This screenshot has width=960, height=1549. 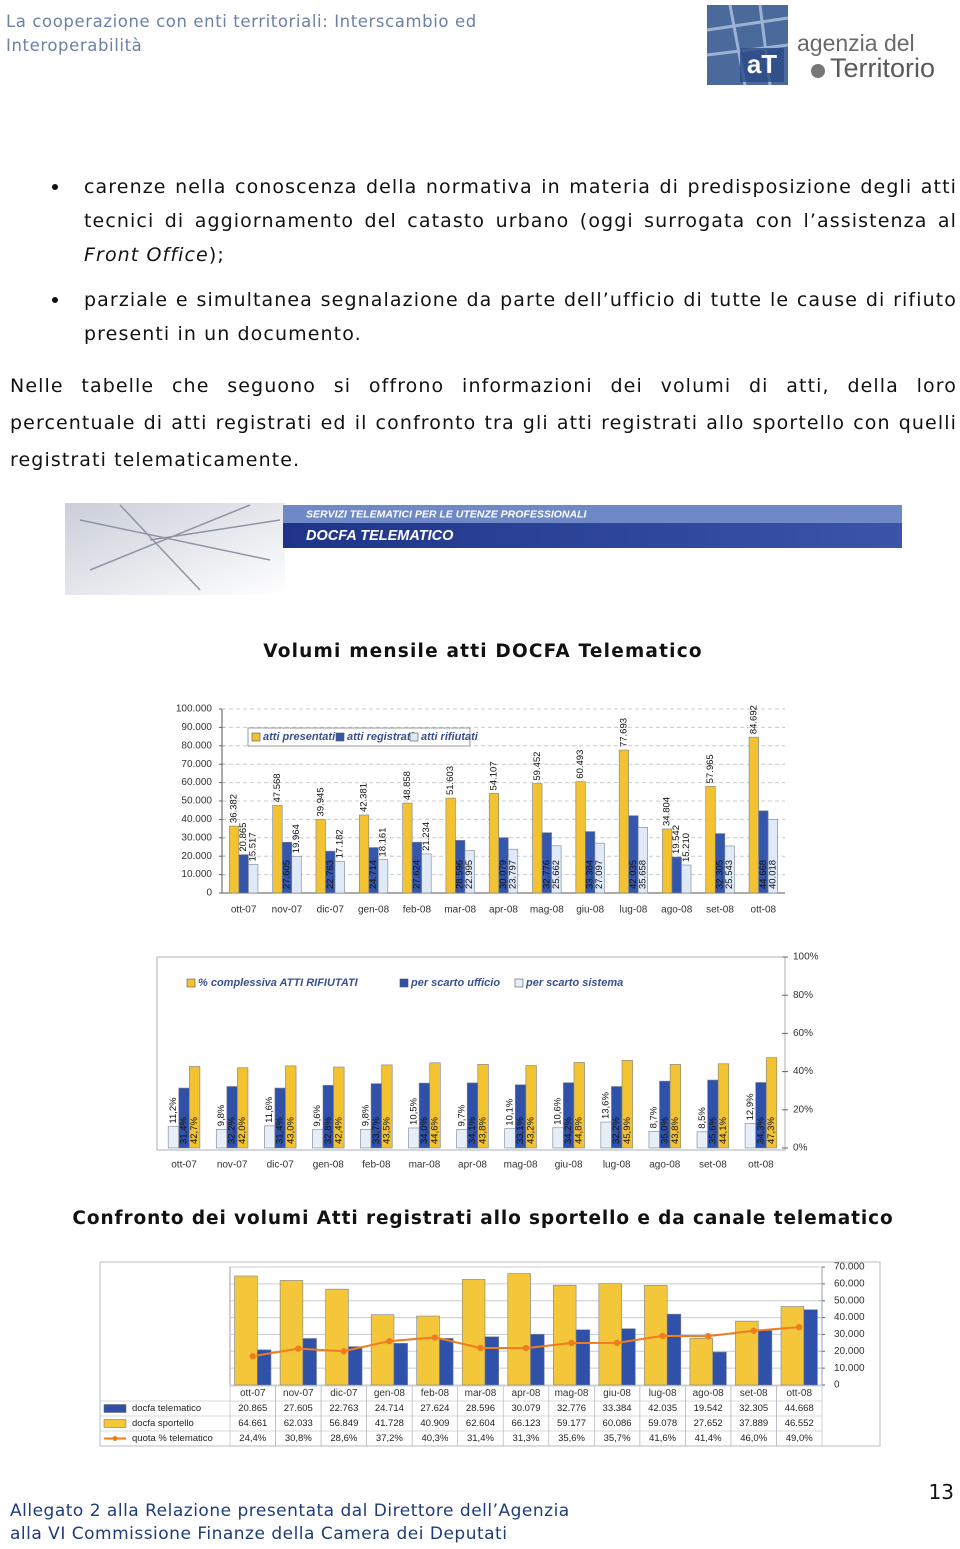 What do you see at coordinates (531, 1130) in the screenshot?
I see `data-label: 43,2%` at bounding box center [531, 1130].